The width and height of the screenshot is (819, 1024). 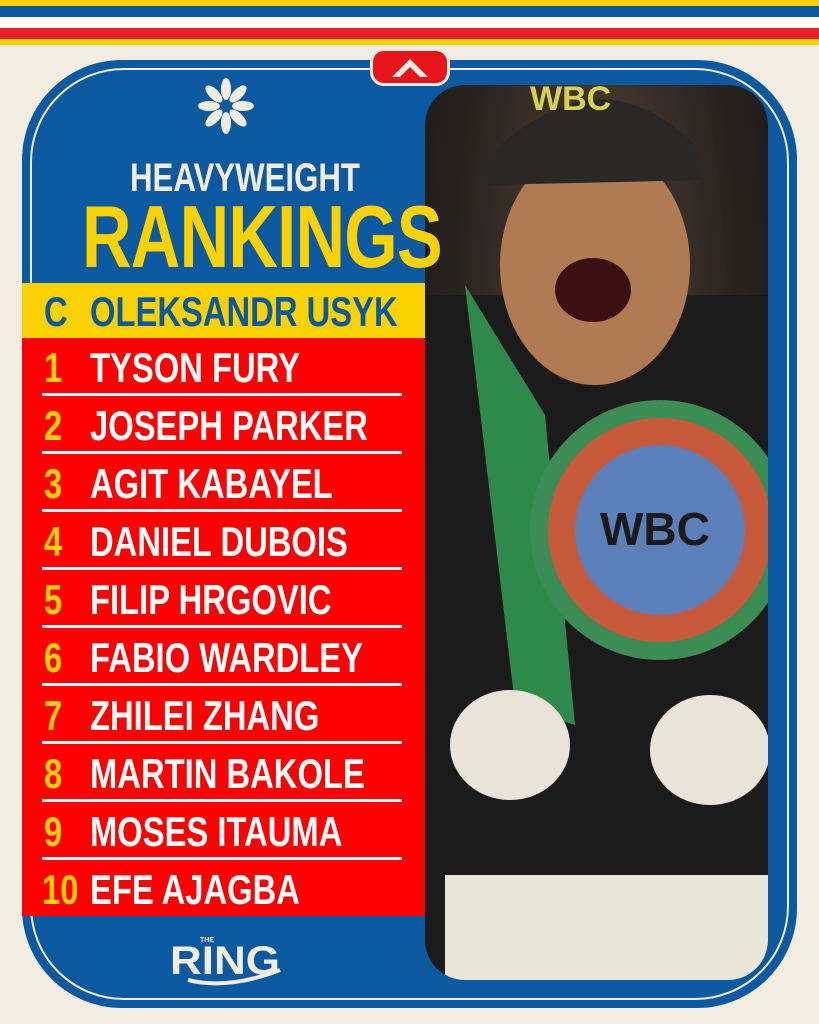 I want to click on rank-number: 5, so click(x=53, y=599).